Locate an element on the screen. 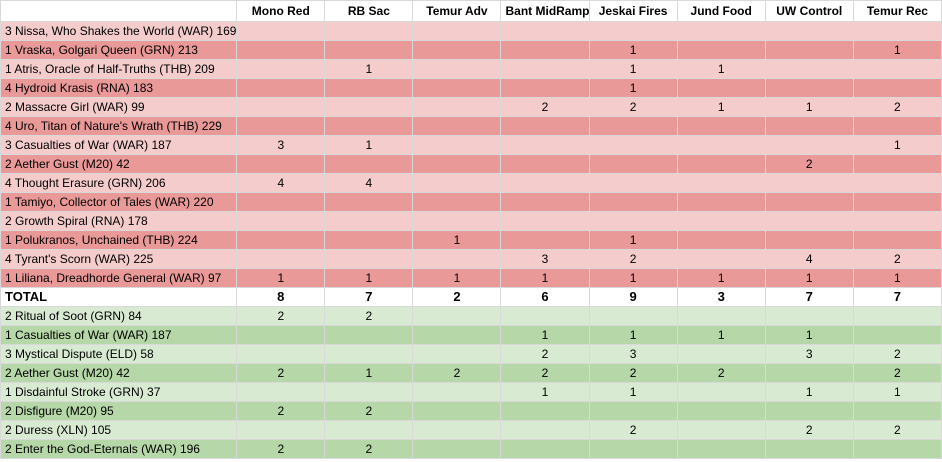 Image resolution: width=942 pixels, height=462 pixels. column-header: Mono Red is located at coordinates (281, 11).